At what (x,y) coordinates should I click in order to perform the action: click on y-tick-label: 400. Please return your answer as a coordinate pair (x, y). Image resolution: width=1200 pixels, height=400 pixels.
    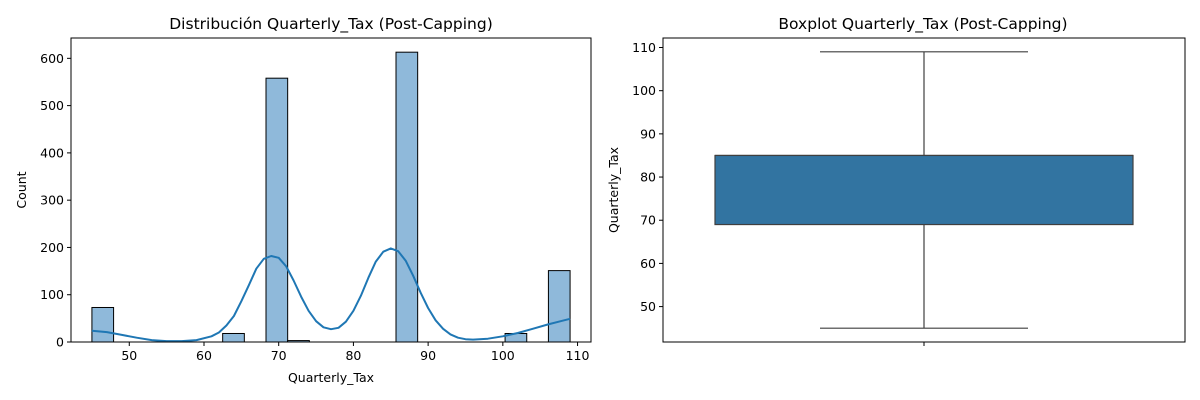
    Looking at the image, I should click on (52, 152).